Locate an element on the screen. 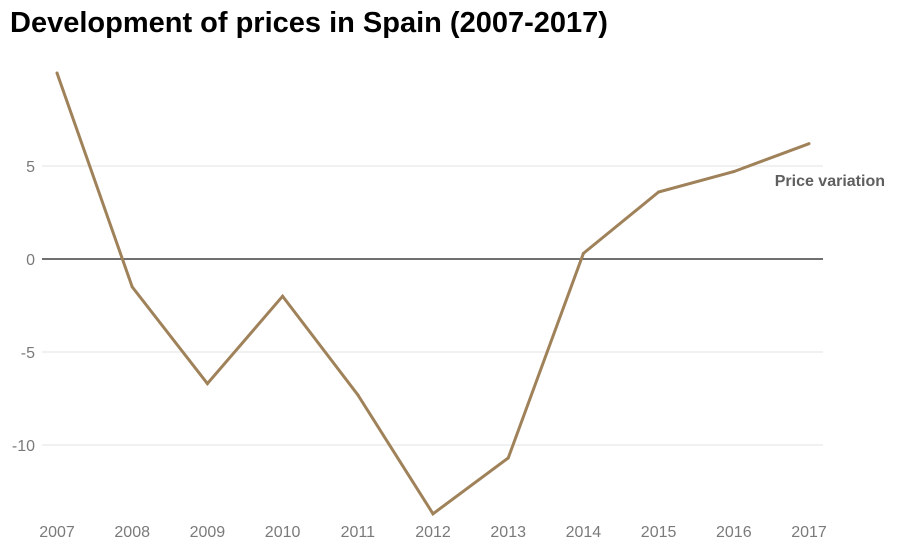 Image resolution: width=910 pixels, height=549 pixels. y-axis-ticks: 5 0 -5 -10 is located at coordinates (23, 307).